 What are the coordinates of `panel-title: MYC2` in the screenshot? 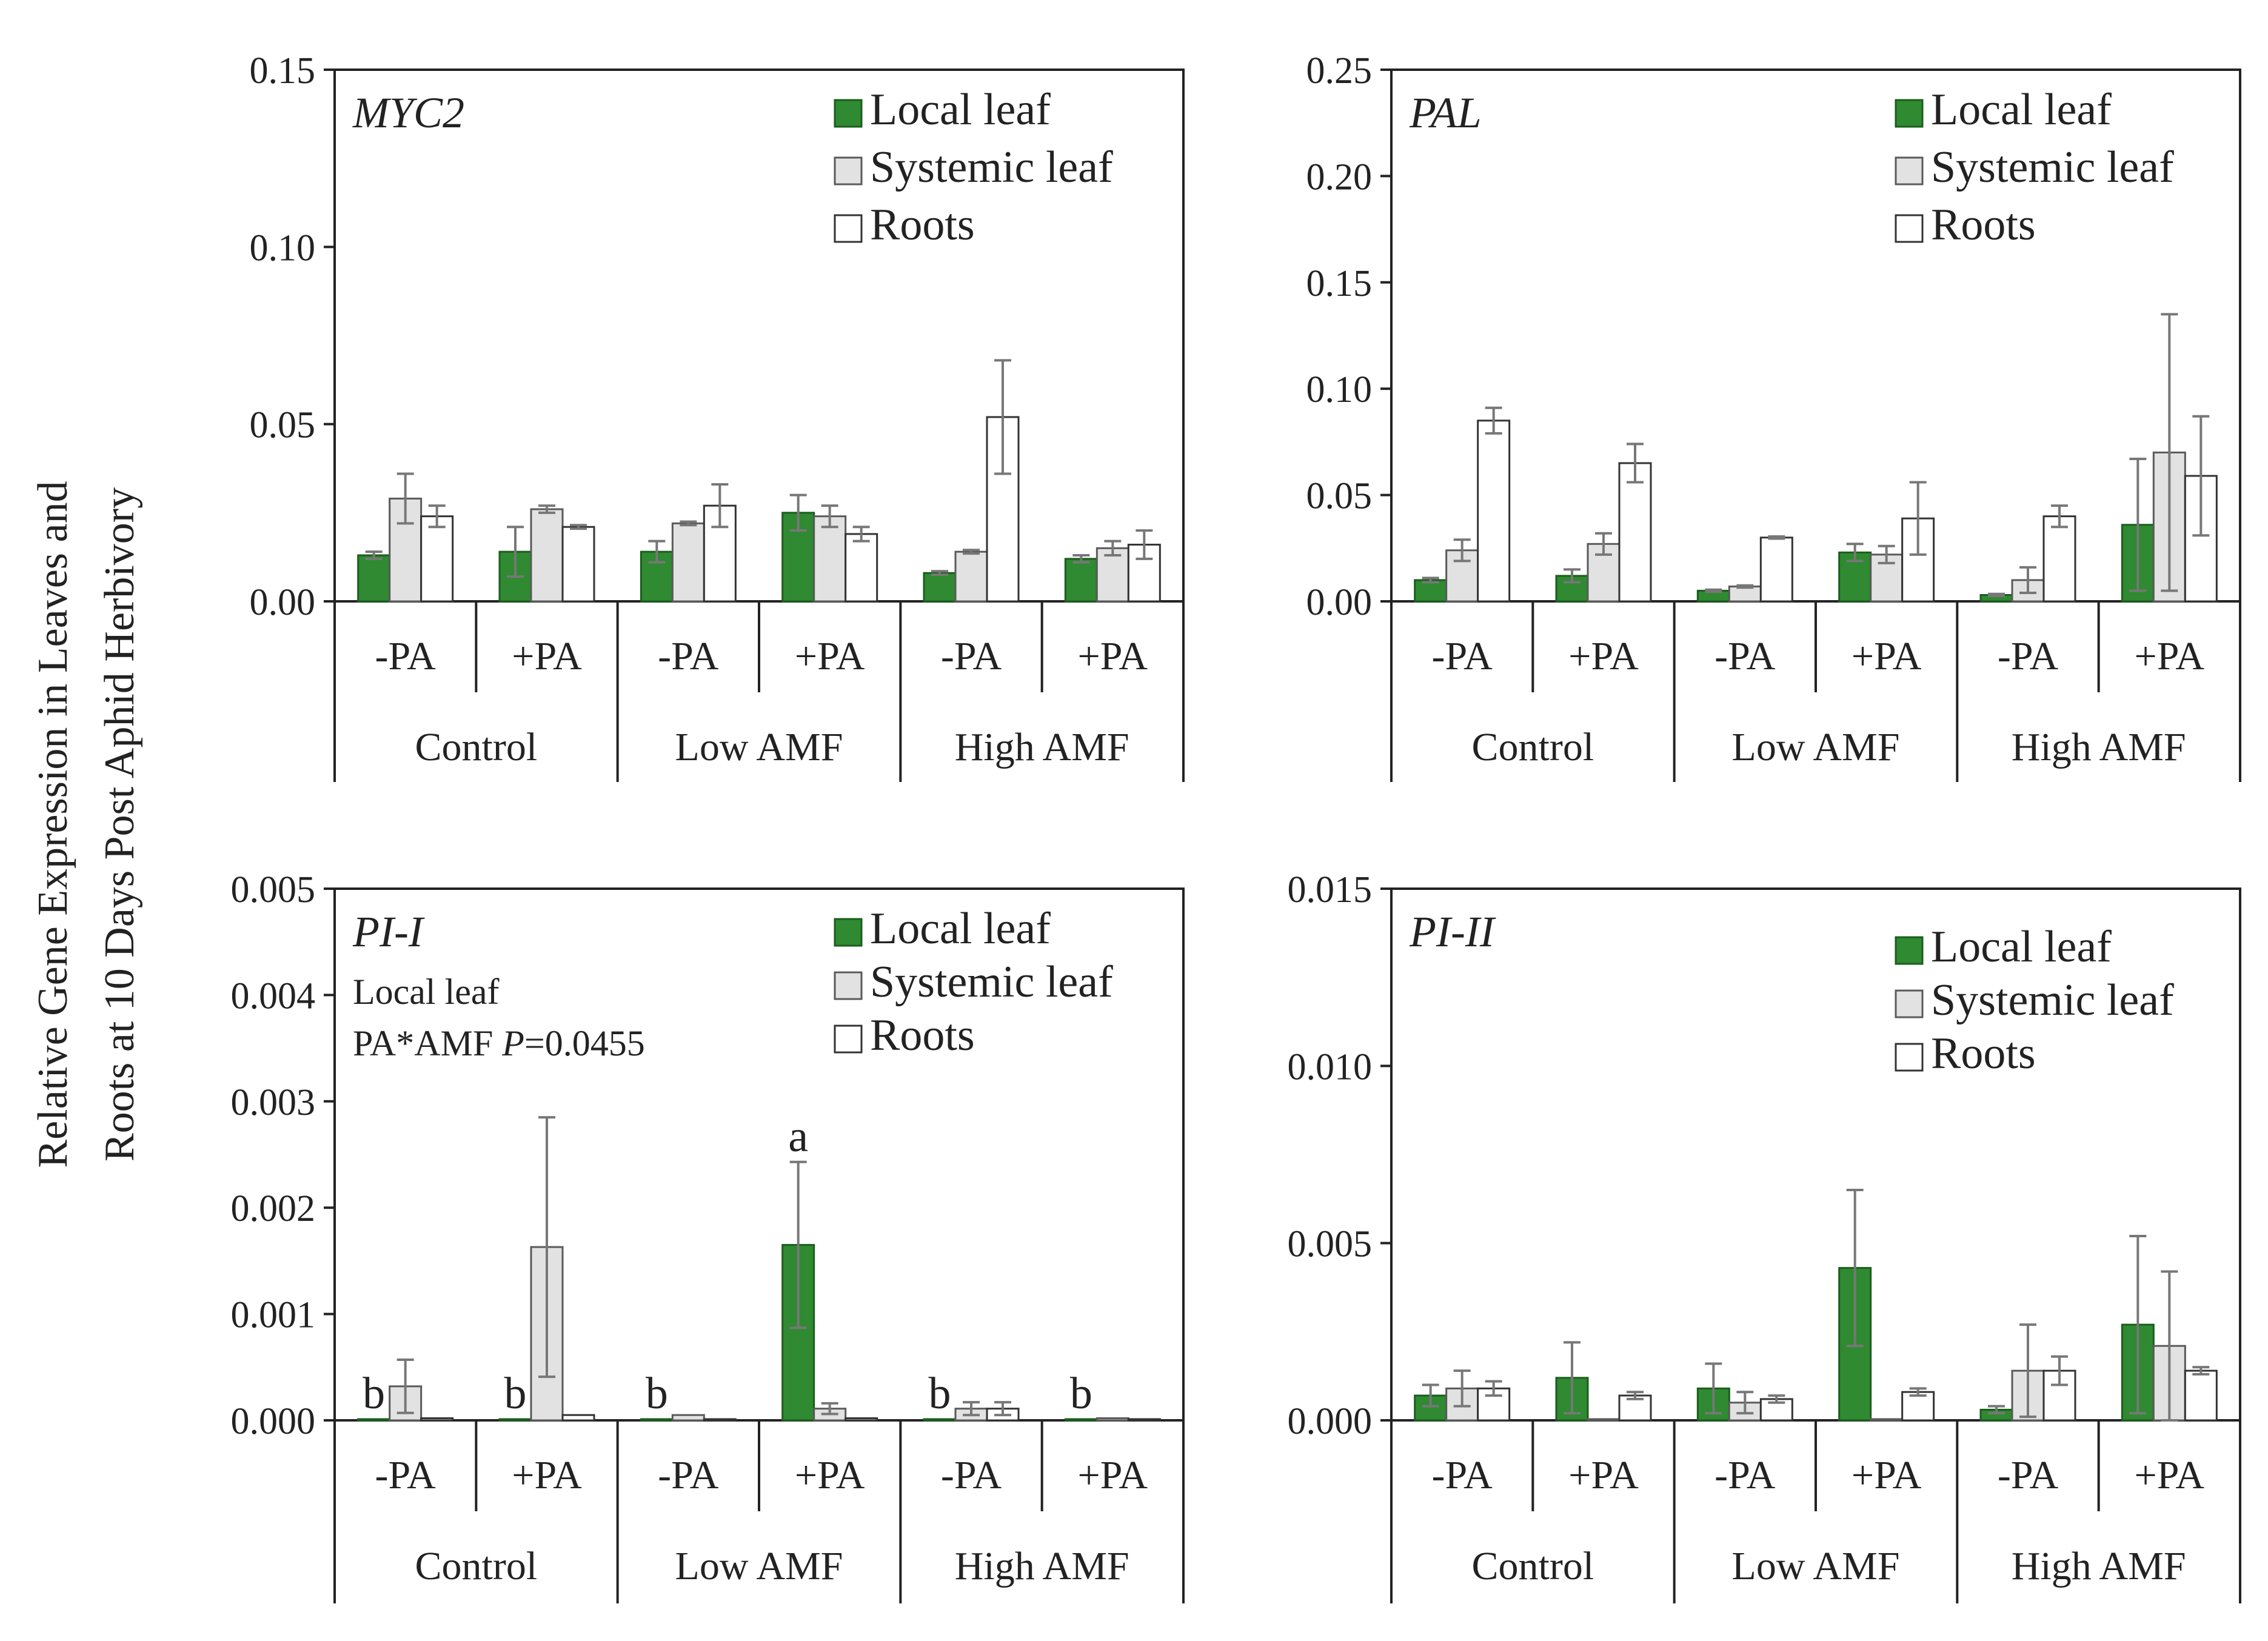 It's located at (408, 113).